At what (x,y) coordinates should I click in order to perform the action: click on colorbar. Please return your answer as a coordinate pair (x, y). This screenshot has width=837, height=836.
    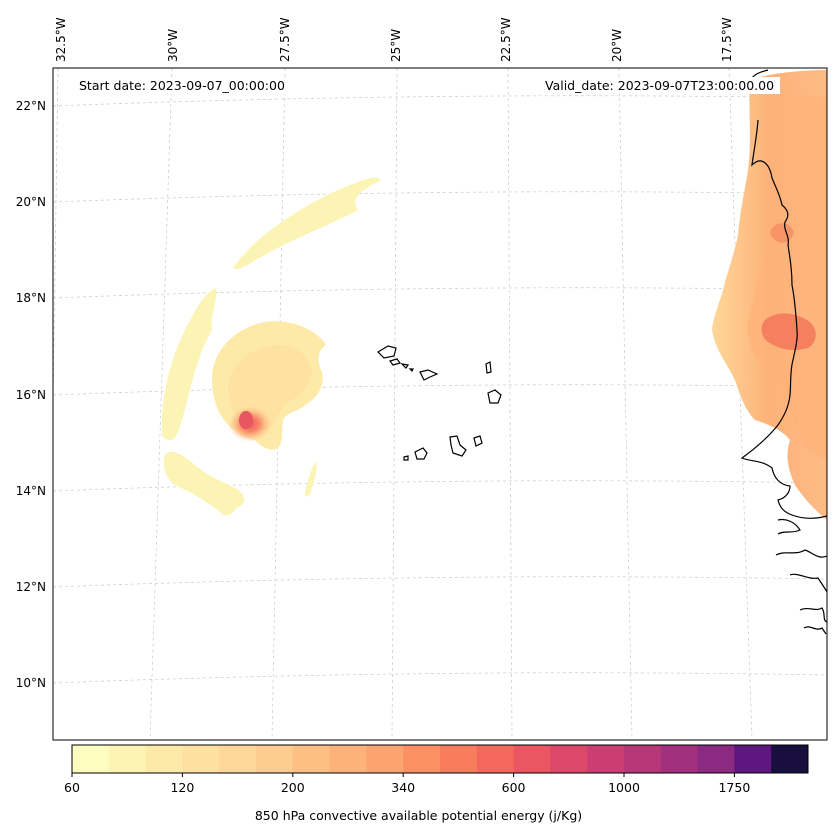
    Looking at the image, I should click on (440, 759).